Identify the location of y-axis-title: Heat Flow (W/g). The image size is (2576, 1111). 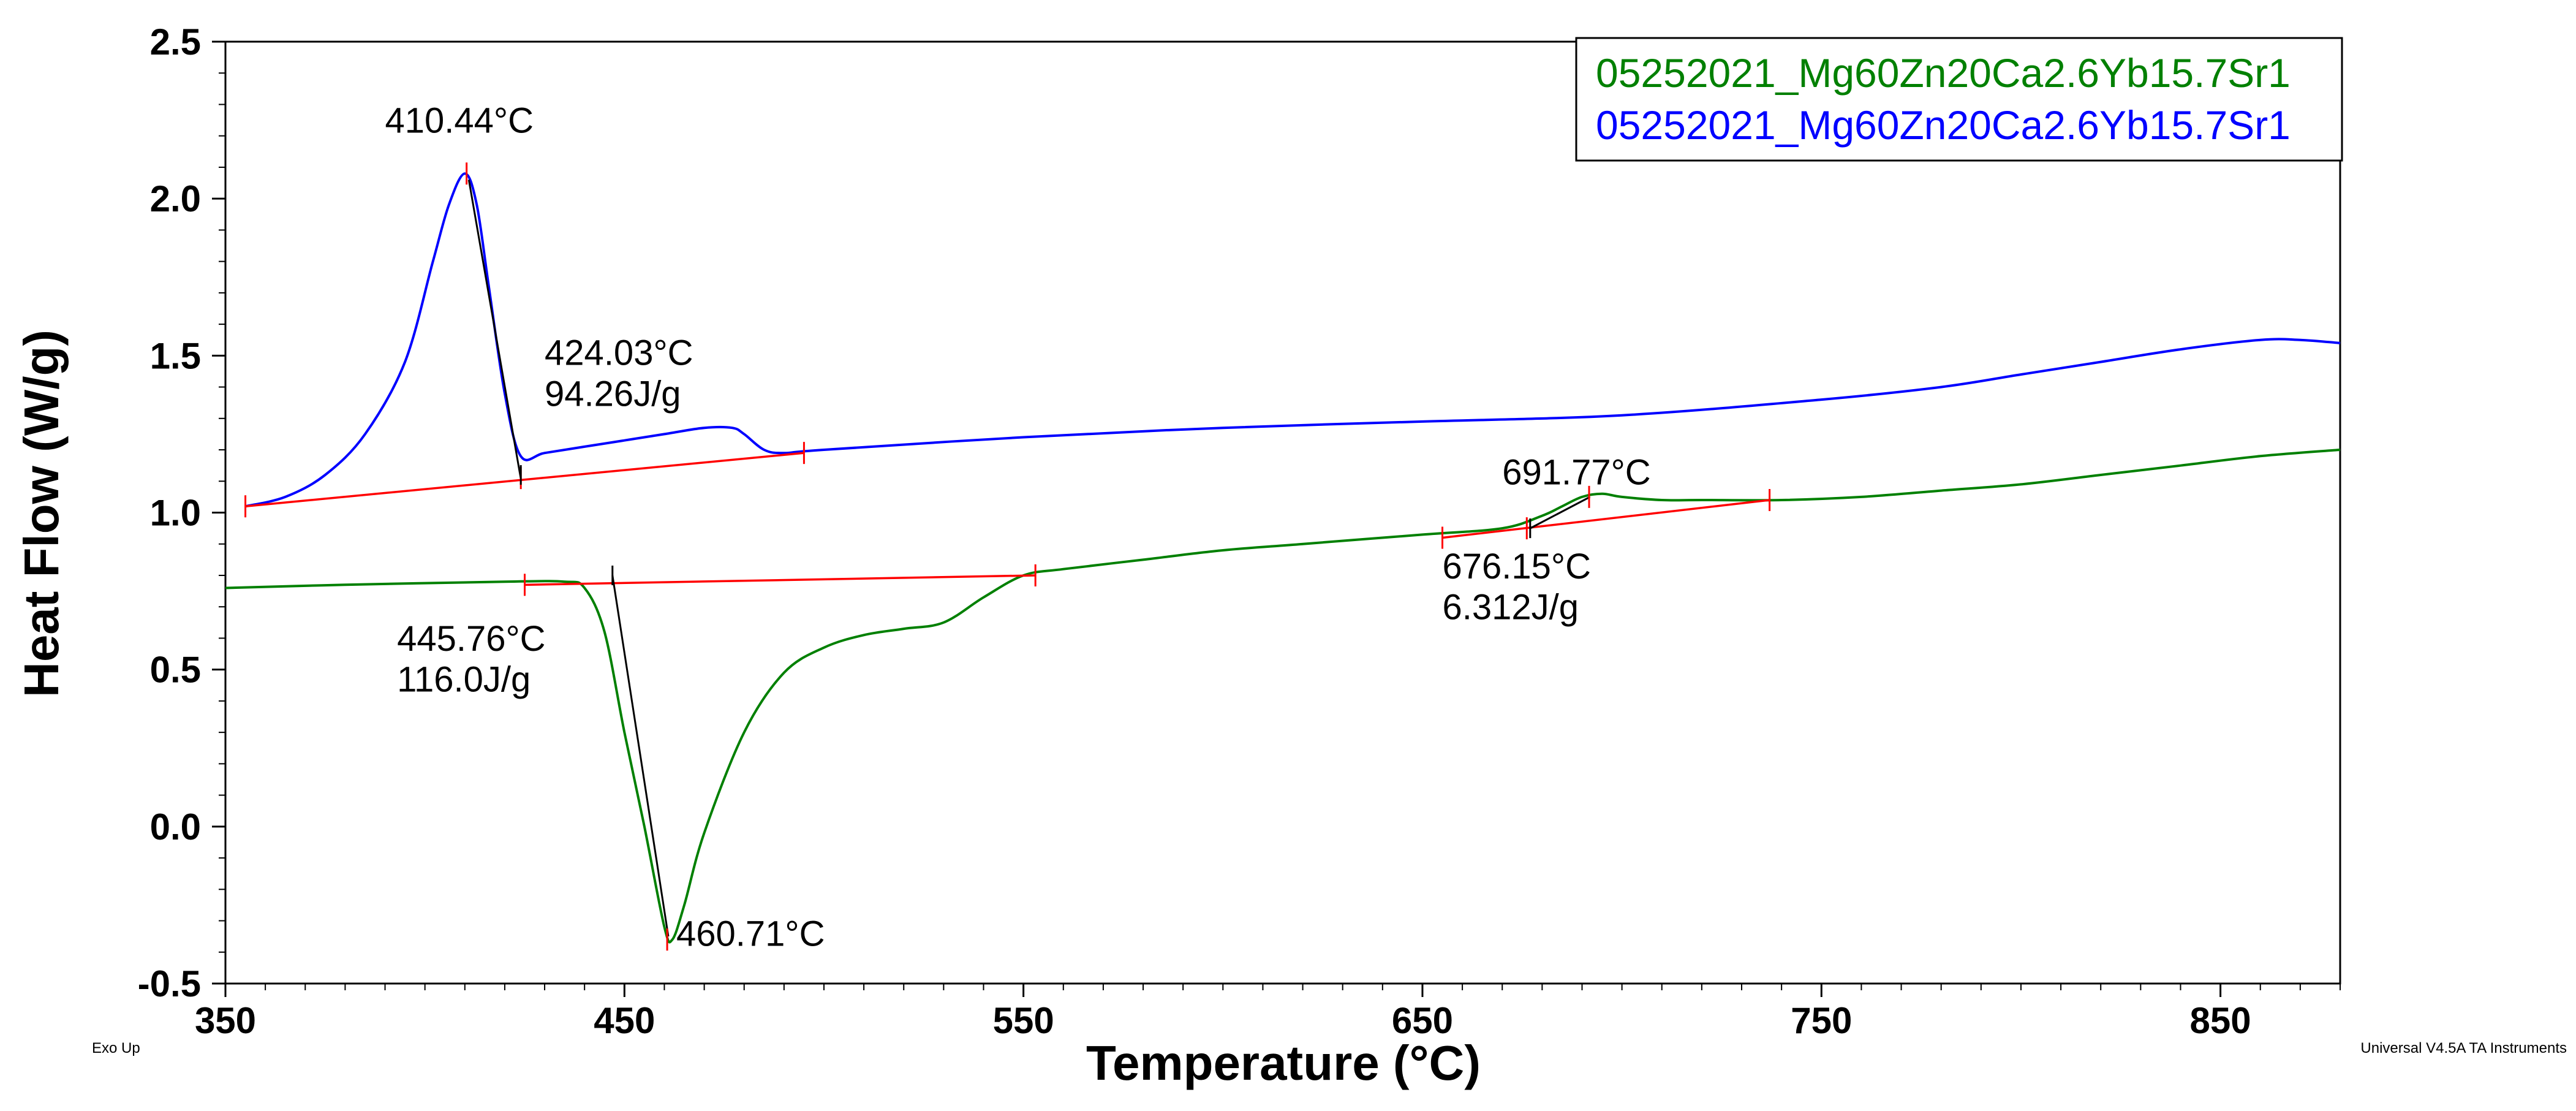
(41, 513).